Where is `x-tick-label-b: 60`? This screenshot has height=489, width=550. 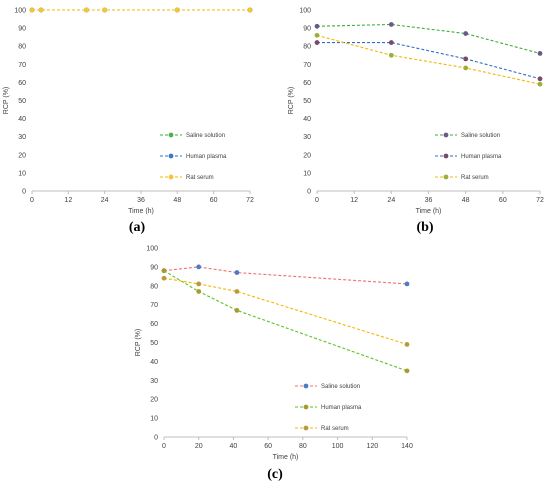
x-tick-label-b: 60 is located at coordinates (503, 200).